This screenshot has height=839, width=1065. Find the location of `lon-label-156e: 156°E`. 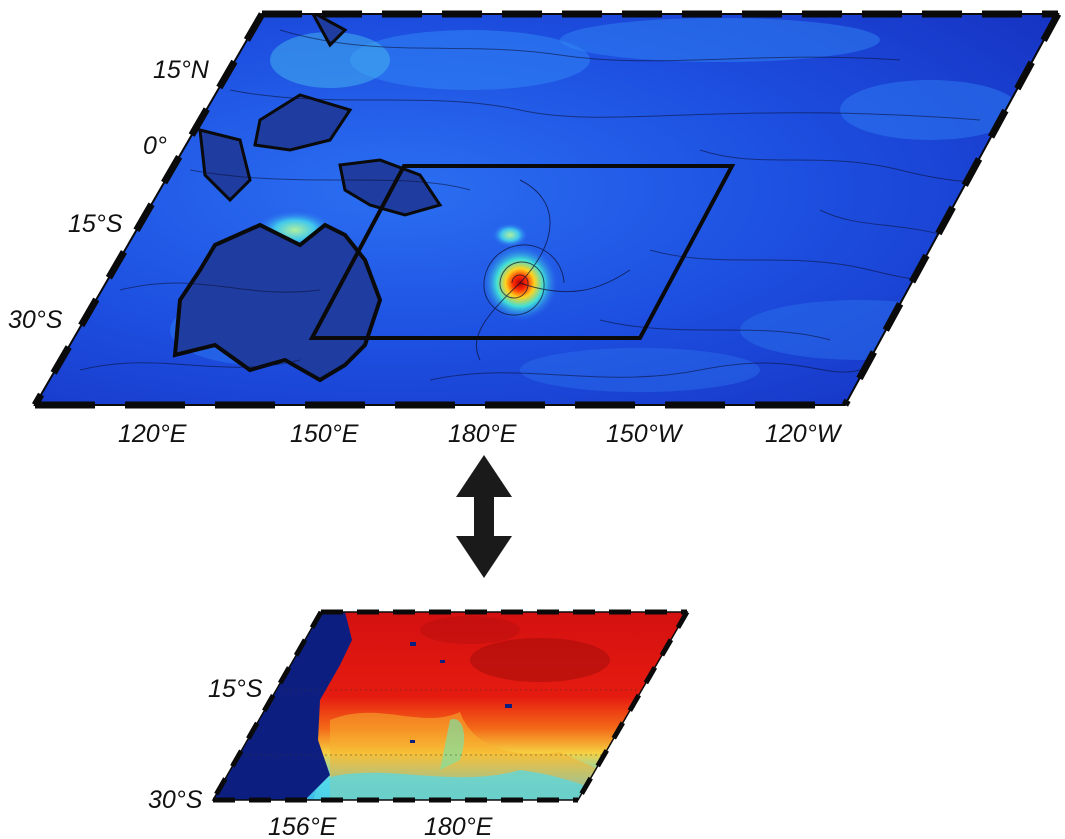

lon-label-156e: 156°E is located at coordinates (302, 826).